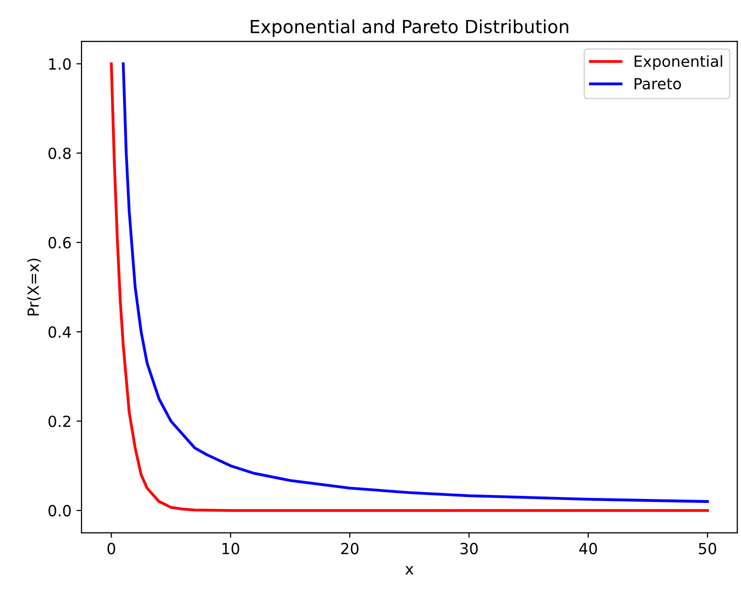 Image resolution: width=741 pixels, height=592 pixels. What do you see at coordinates (588, 548) in the screenshot?
I see `x-tick-label: 40` at bounding box center [588, 548].